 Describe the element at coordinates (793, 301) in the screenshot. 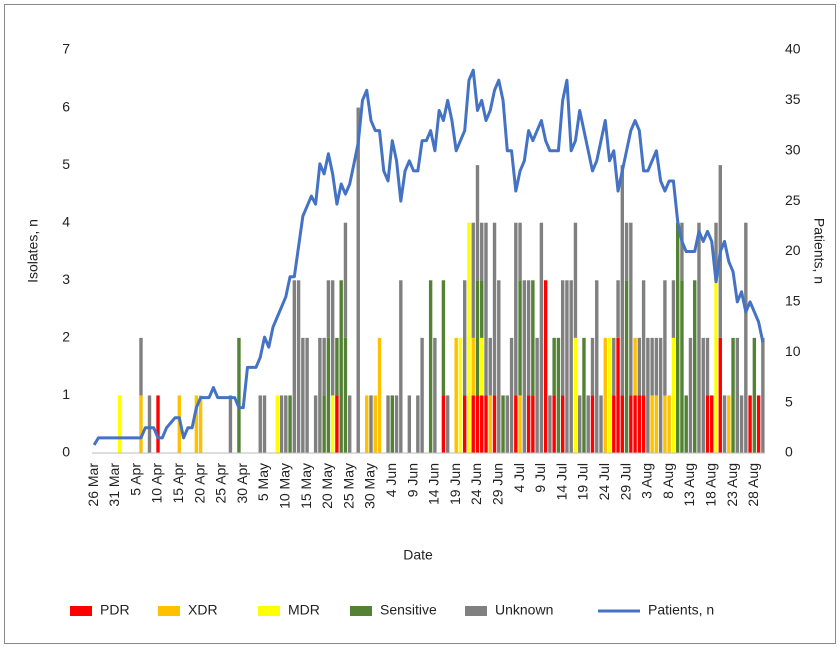

I see `y2-tick-label: 15` at that location.